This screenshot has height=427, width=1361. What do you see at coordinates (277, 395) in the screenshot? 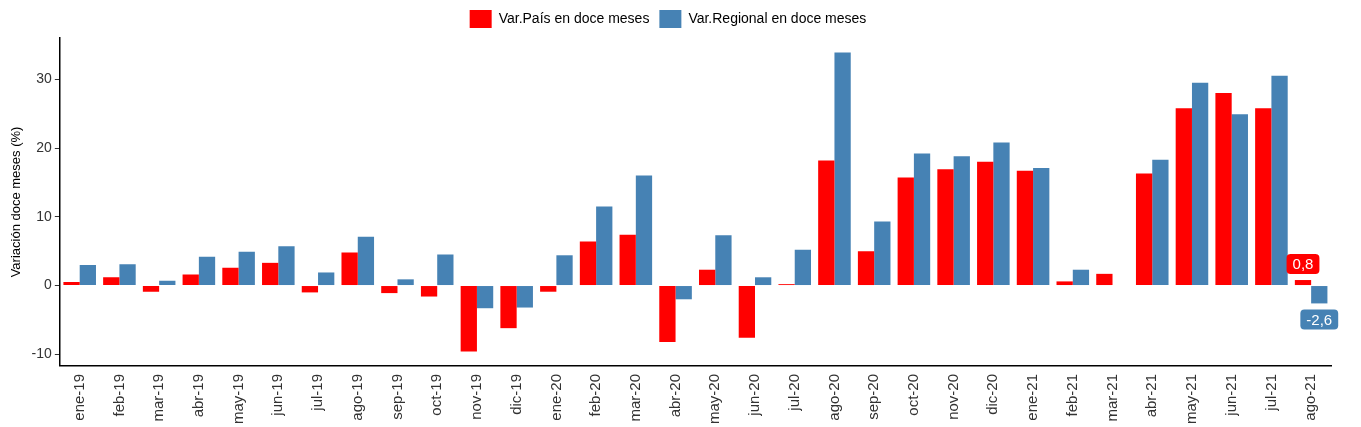
I see `x-tick-label: jun-19` at bounding box center [277, 395].